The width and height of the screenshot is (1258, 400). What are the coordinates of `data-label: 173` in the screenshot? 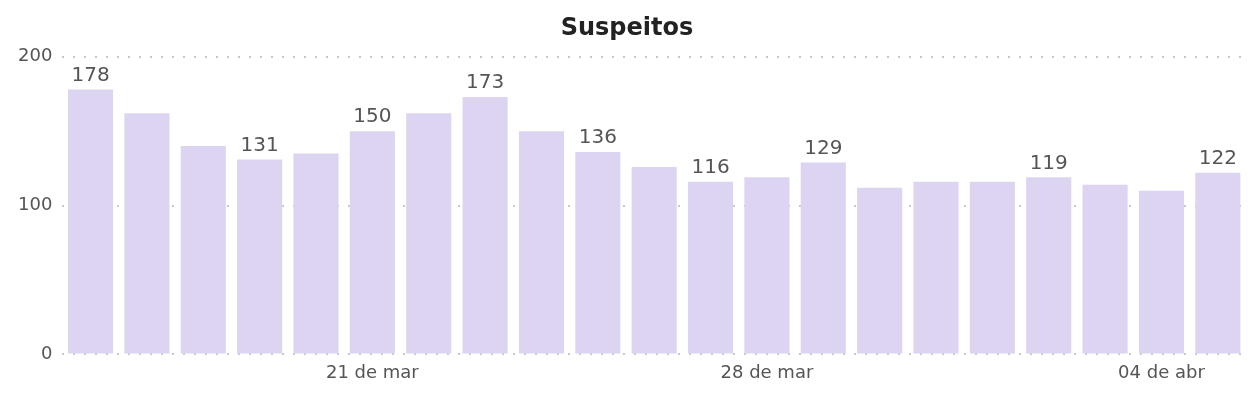 It's located at (485, 81).